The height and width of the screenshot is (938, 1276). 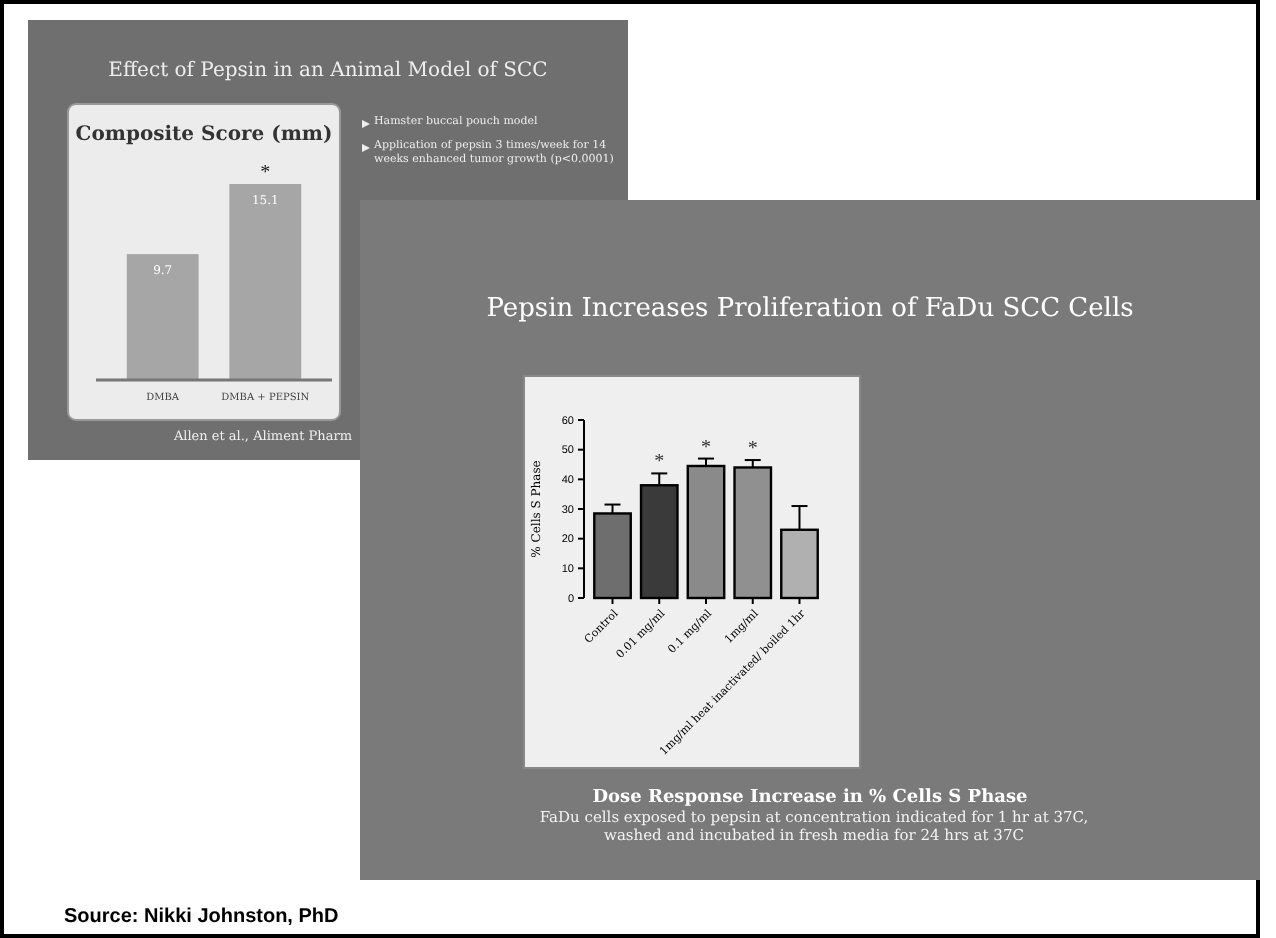 What do you see at coordinates (810, 798) in the screenshot?
I see `text: Dose Response Increase in % Cells S Phase` at bounding box center [810, 798].